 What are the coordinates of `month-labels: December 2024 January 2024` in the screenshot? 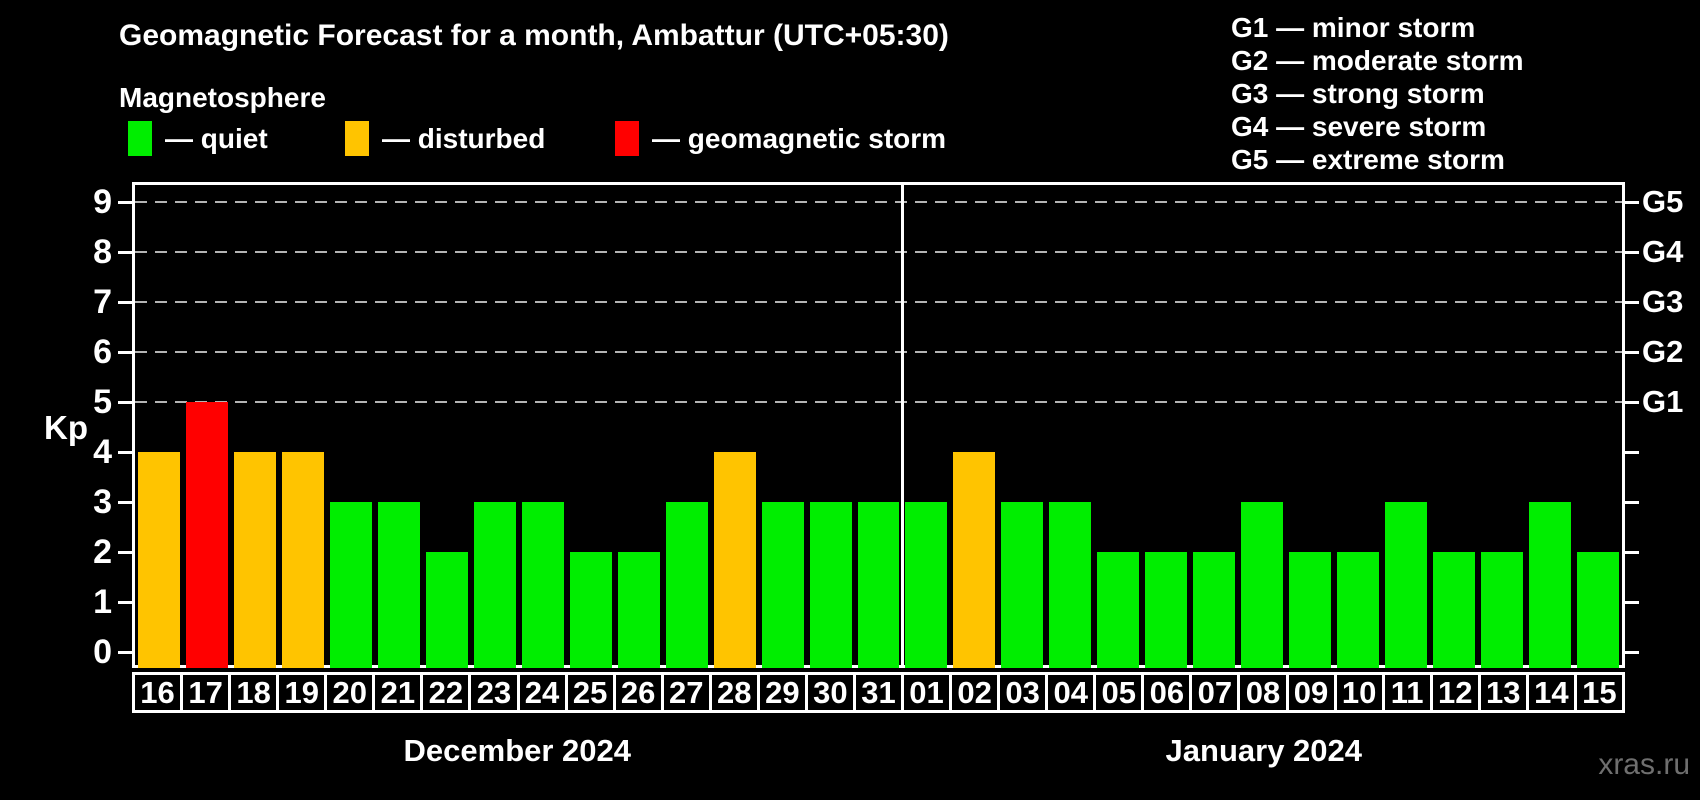 It's located at (850, 753).